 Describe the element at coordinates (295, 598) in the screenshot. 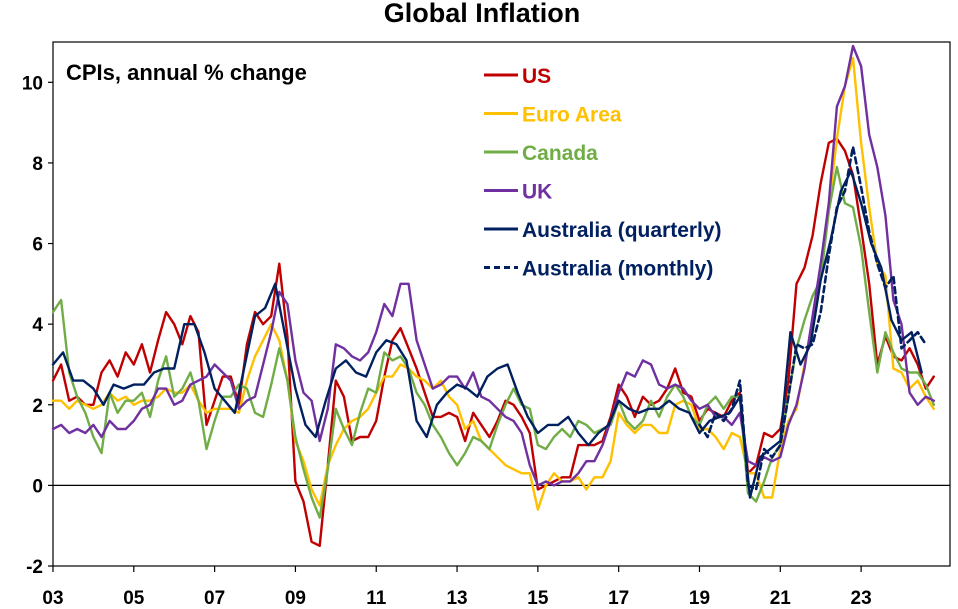

I see `x-tick-label: 09` at that location.